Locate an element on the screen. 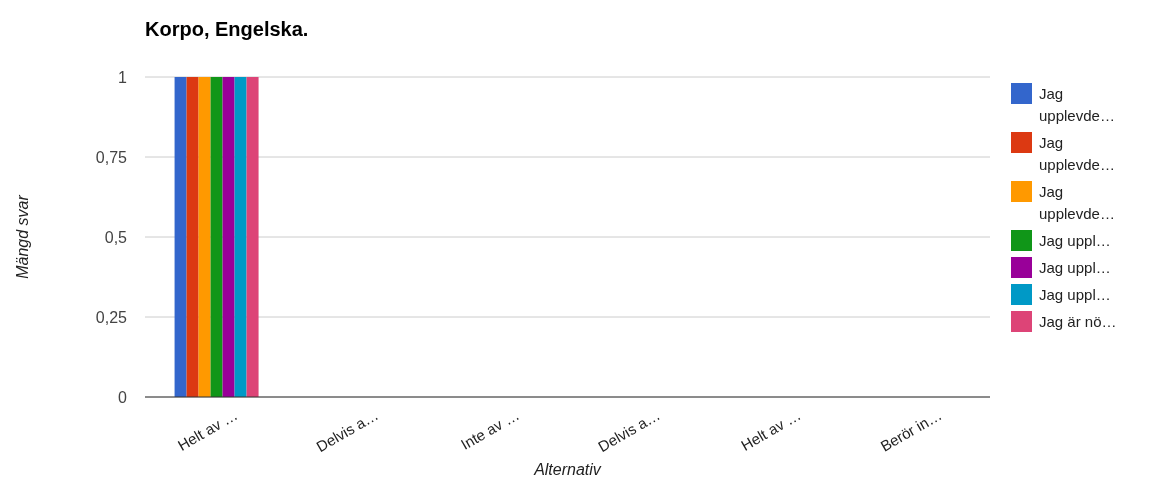 This screenshot has height=493, width=1150. y-tick-label: 0,75 is located at coordinates (111, 157).